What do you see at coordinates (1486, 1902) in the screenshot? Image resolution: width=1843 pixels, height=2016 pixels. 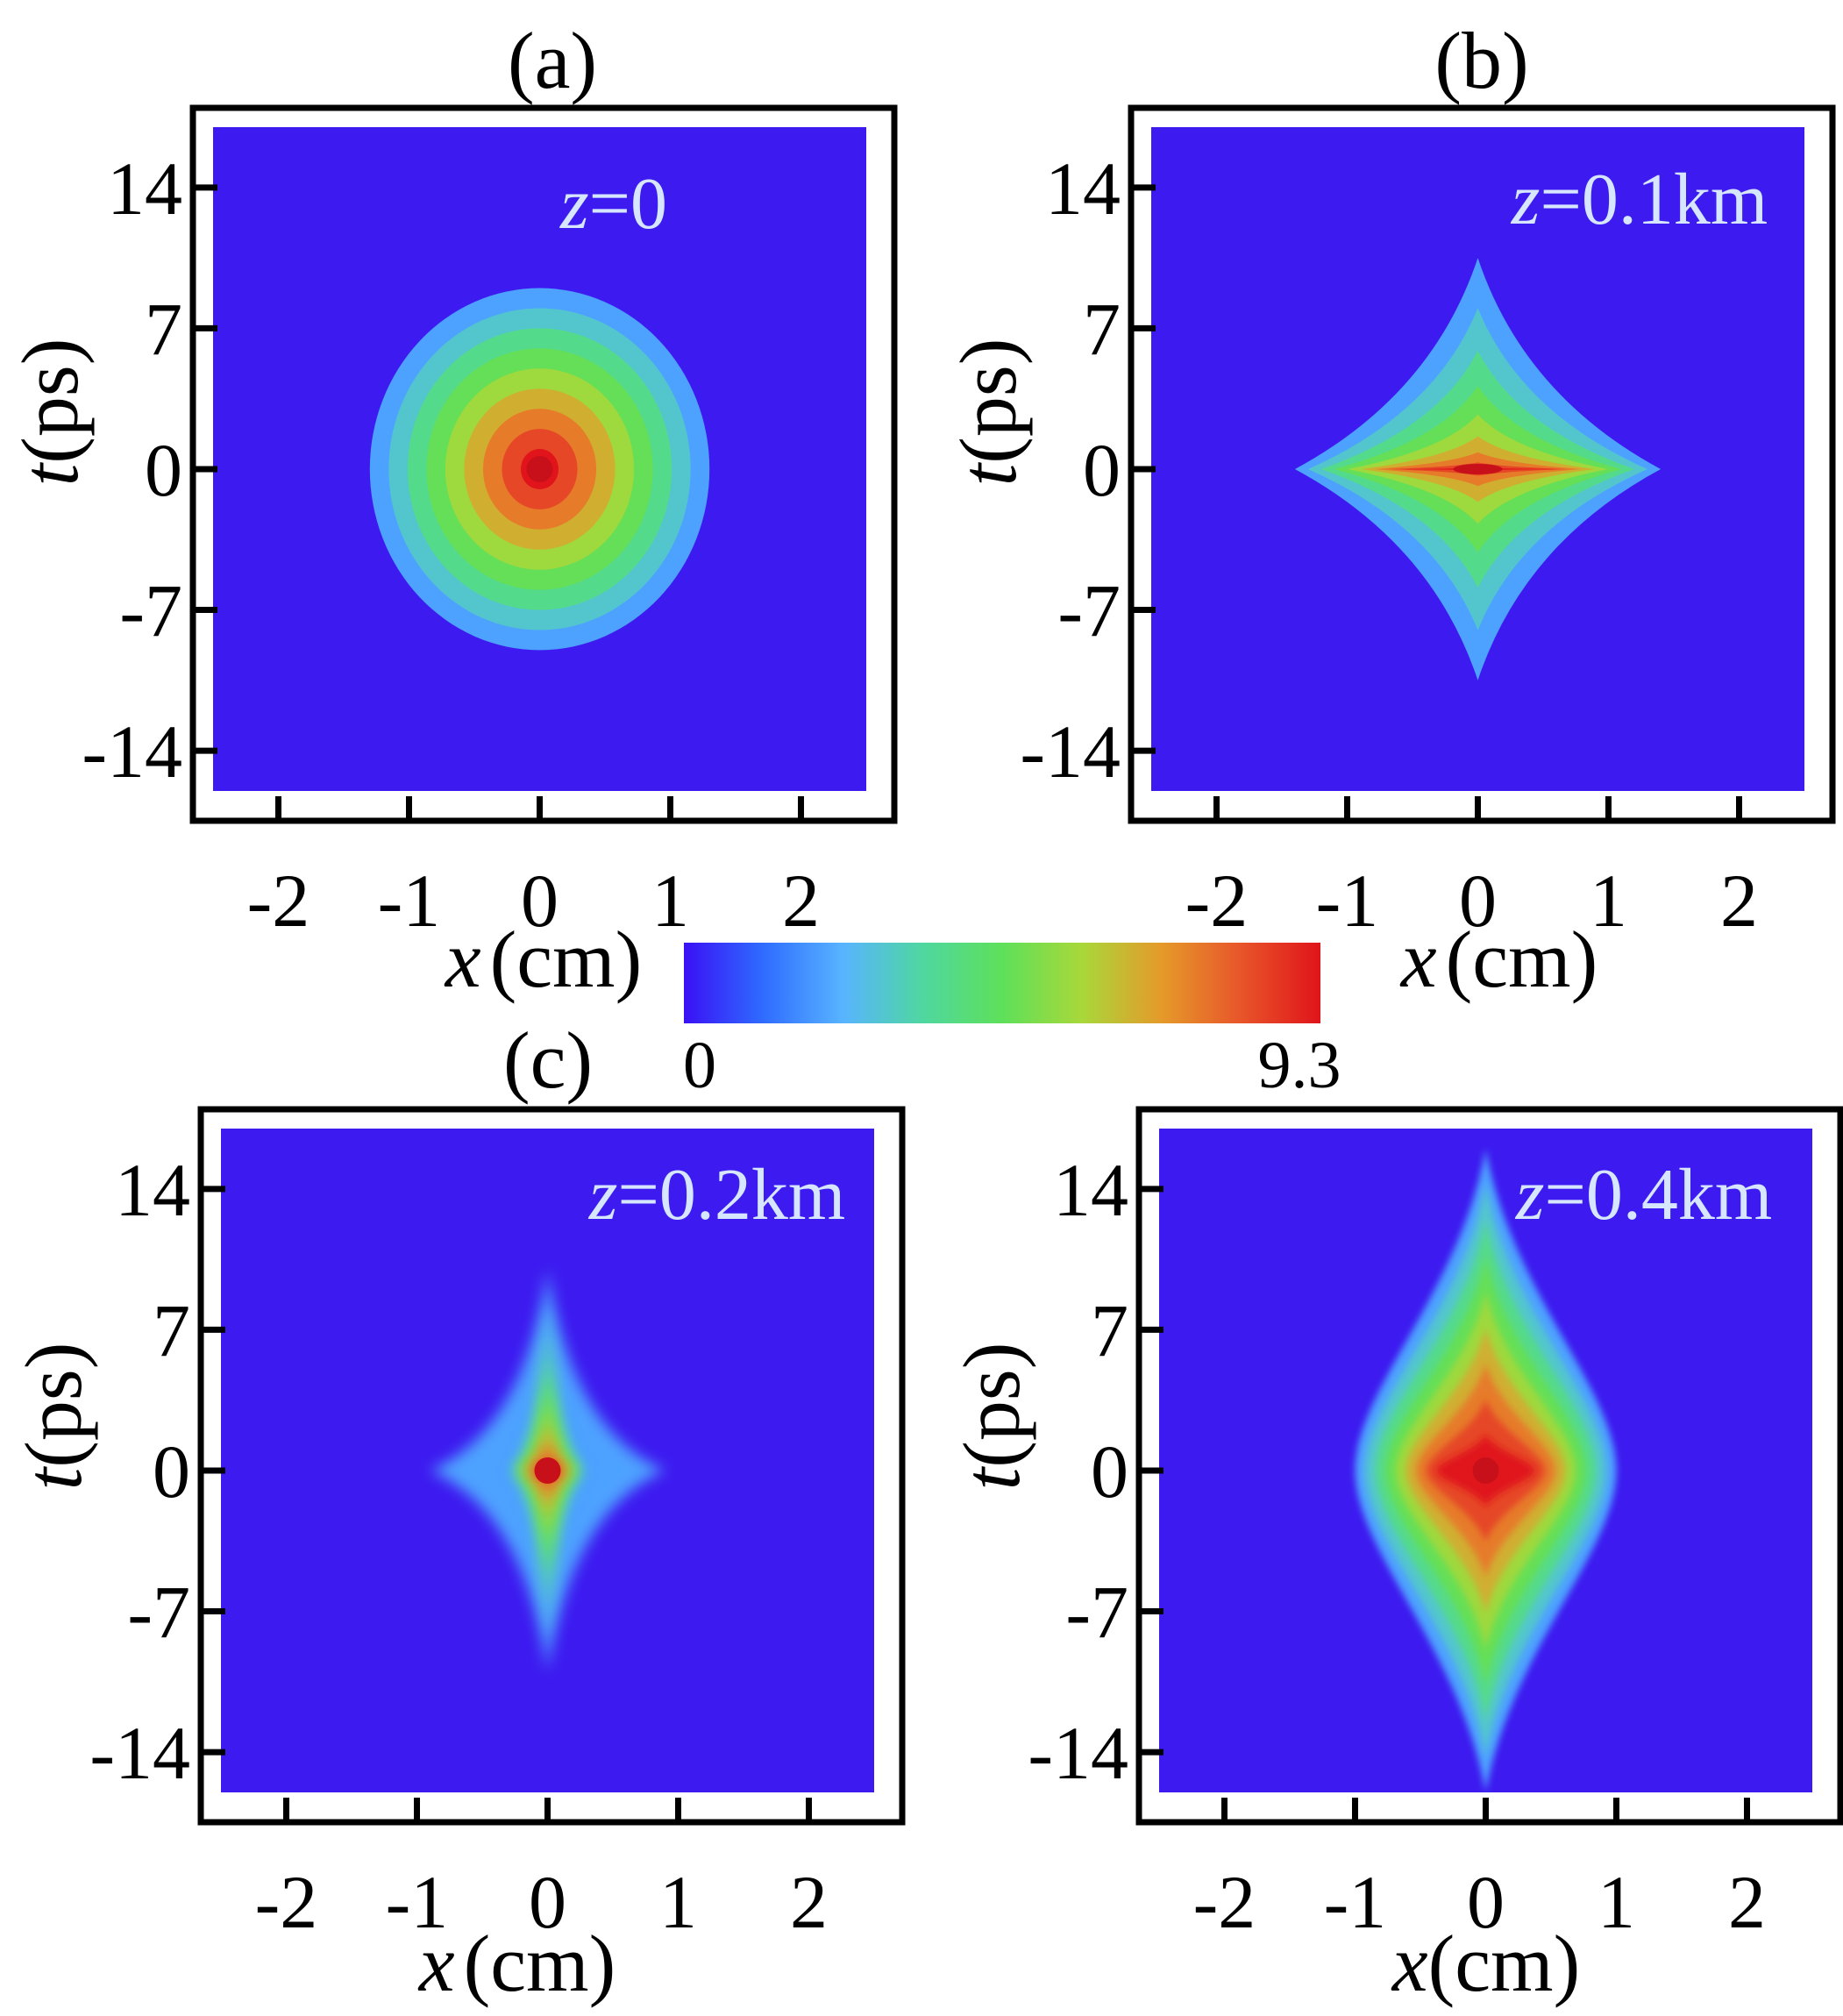 I see `panel-d-x-tick-label: 0` at bounding box center [1486, 1902].